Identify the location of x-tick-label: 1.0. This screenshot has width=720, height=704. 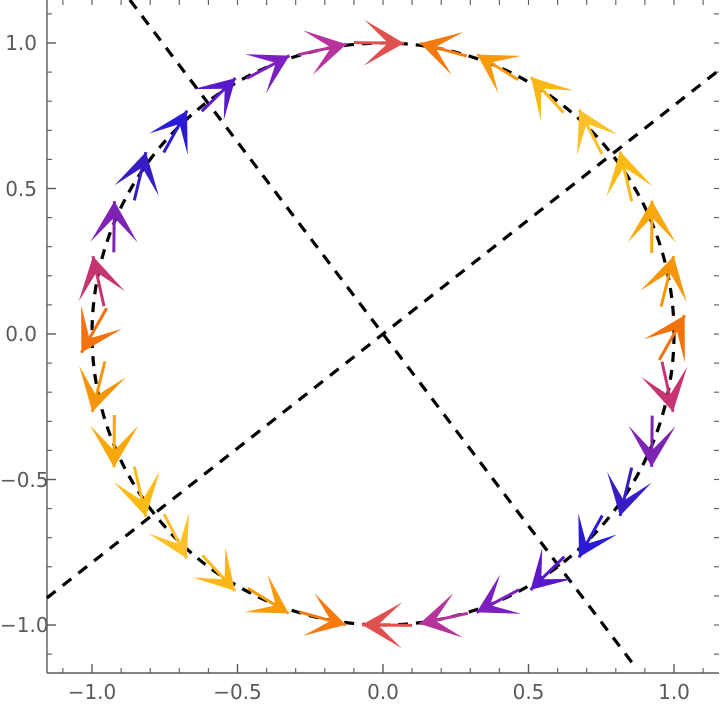
(674, 692).